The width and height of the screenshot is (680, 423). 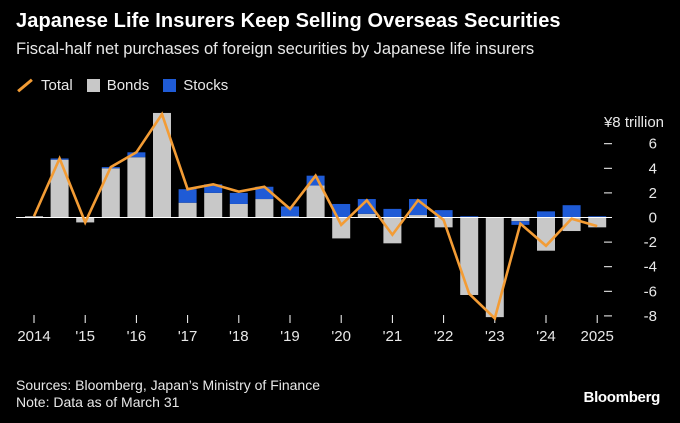 I want to click on legend-label-total: Total, so click(x=57, y=85).